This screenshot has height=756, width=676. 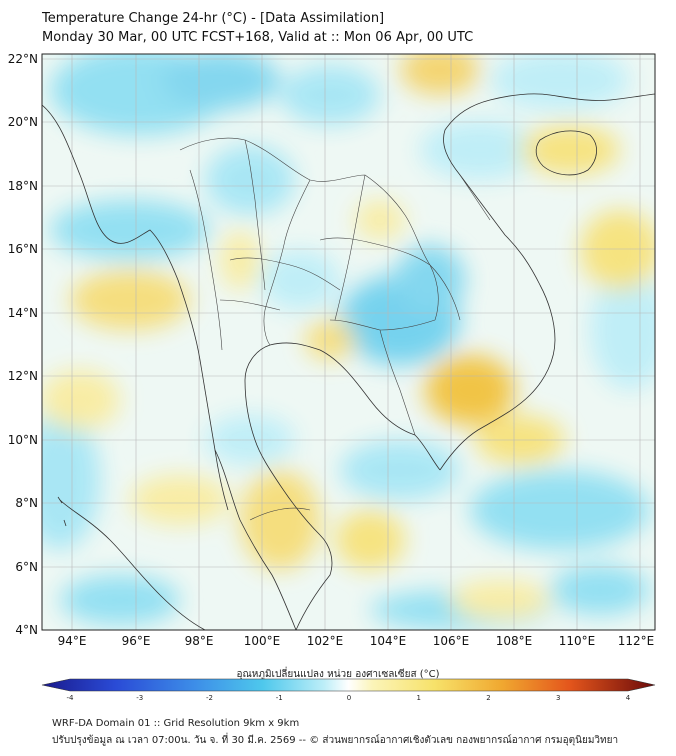 I want to click on lon-label: 102°E, so click(x=325, y=641).